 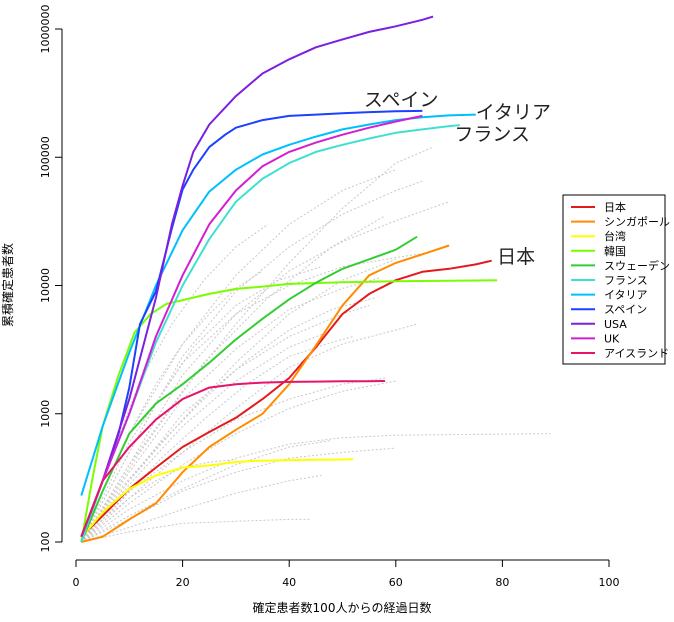 I want to click on annotation-label: スペイン, so click(x=401, y=100).